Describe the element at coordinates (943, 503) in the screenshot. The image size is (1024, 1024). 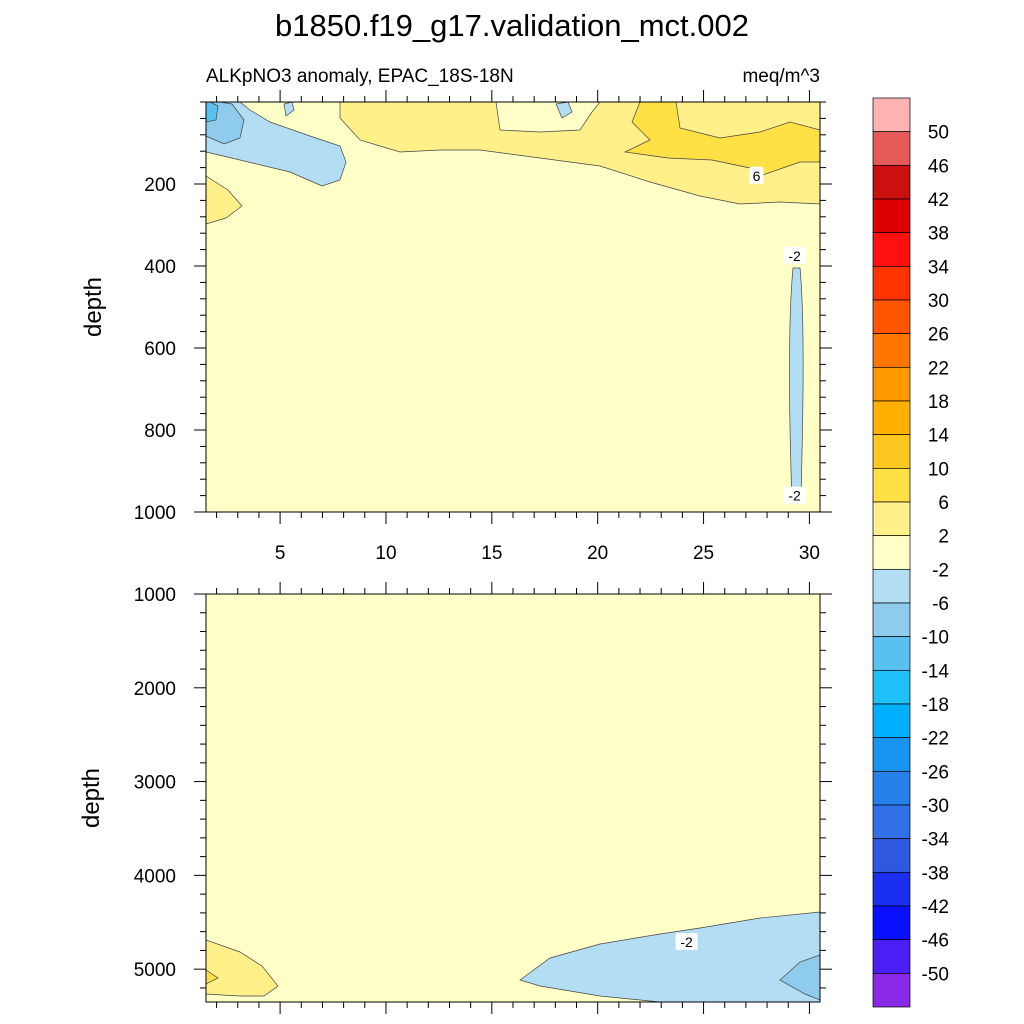
I see `colorbar-level-label: 6` at that location.